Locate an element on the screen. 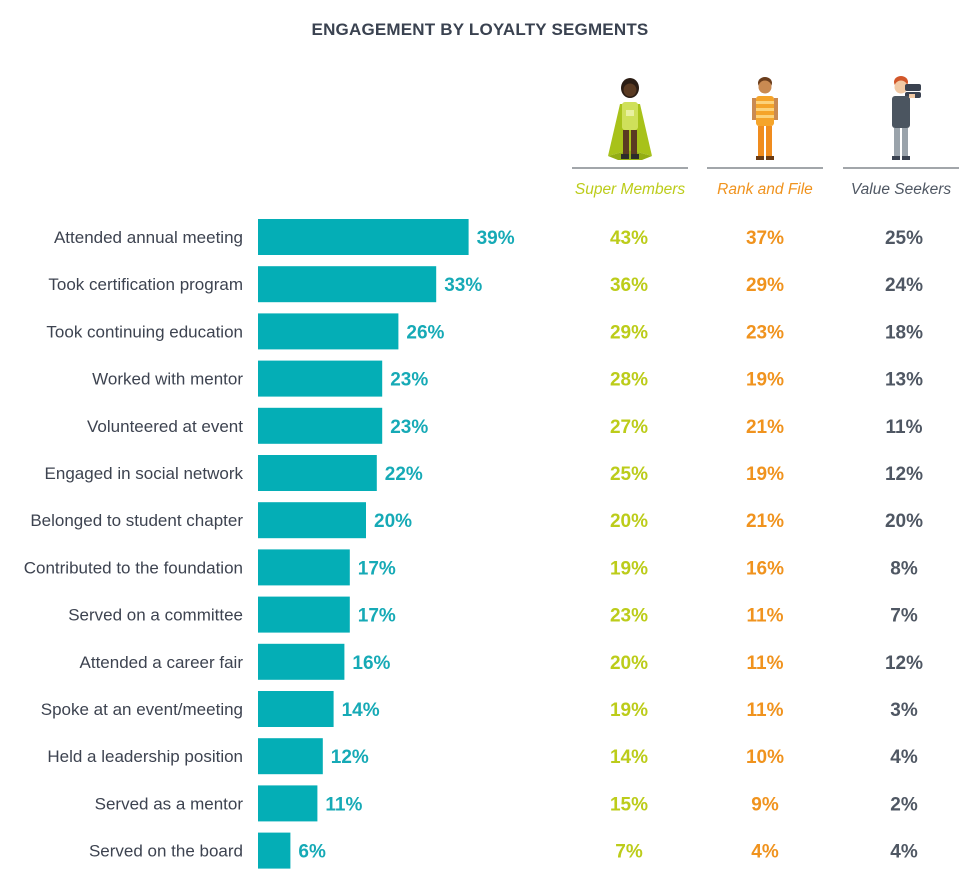  segment-value-value-seekers: 13% is located at coordinates (904, 380).